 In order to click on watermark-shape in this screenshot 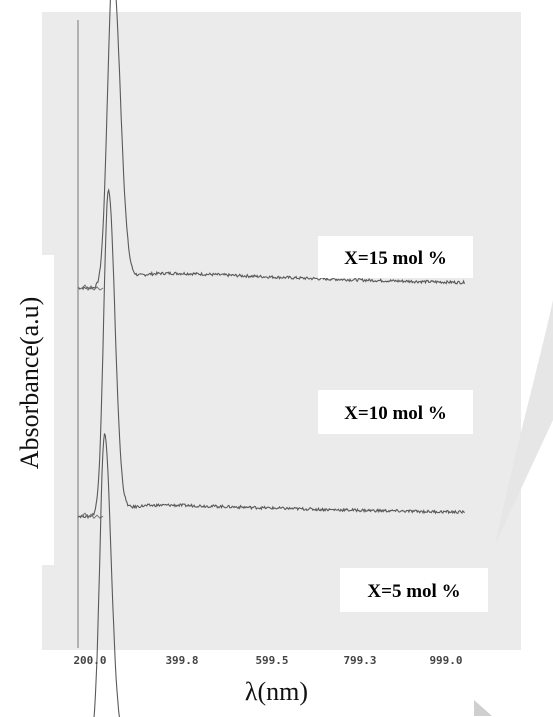, I will do `click(524, 422)`.